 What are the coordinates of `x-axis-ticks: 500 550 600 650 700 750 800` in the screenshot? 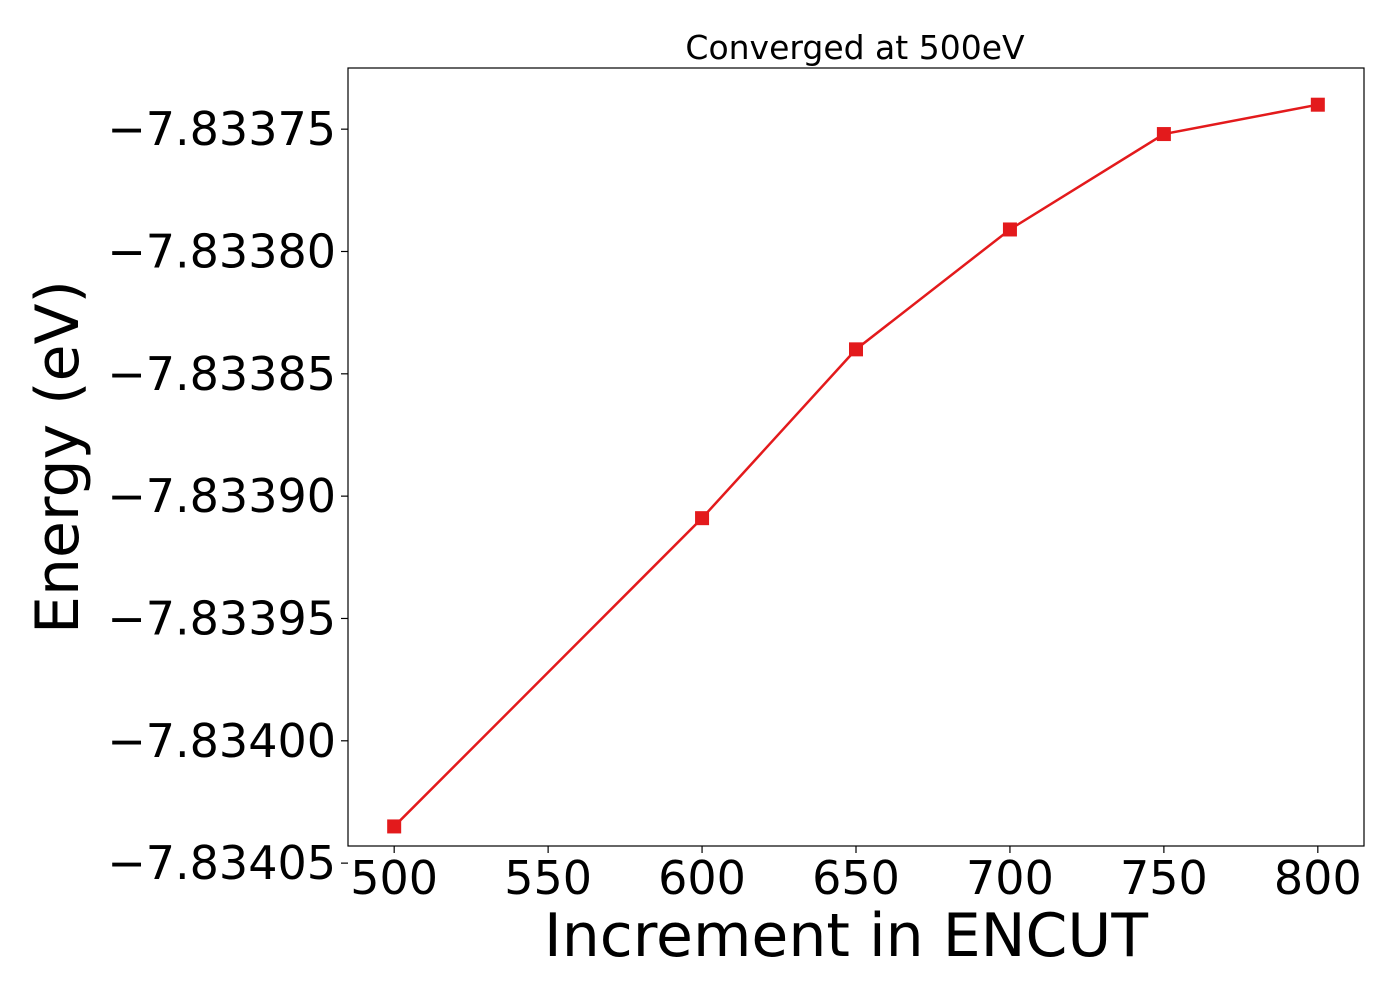 It's located at (856, 875).